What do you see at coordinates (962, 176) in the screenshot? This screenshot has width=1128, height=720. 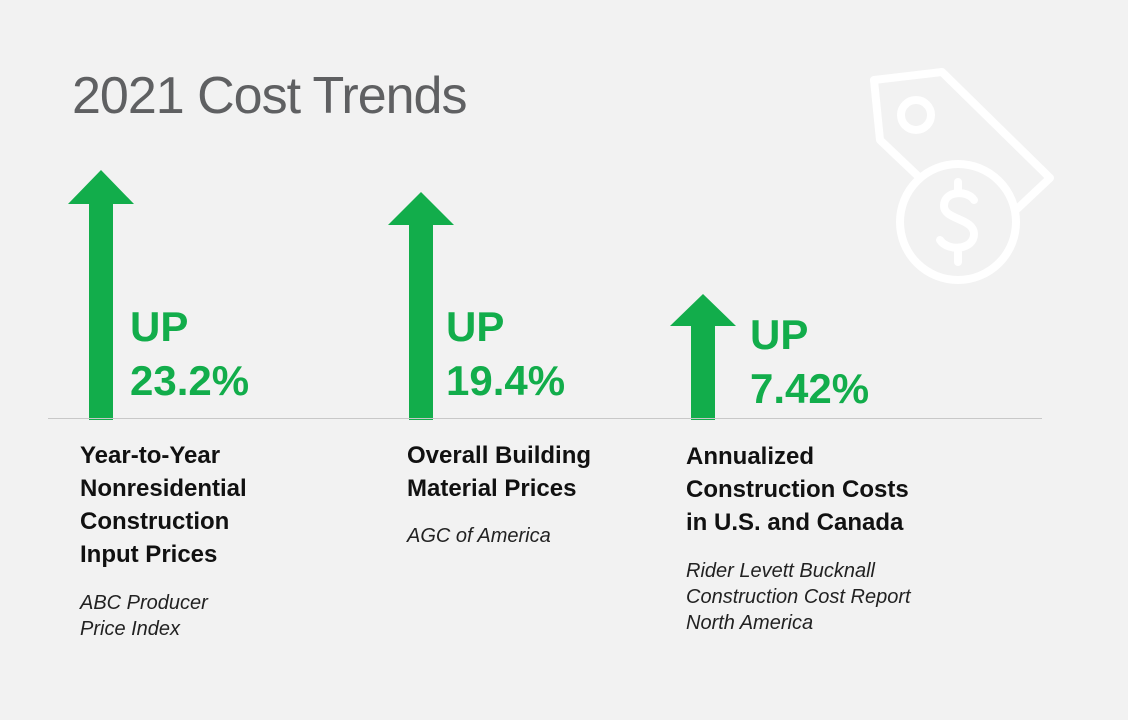 I see `price-tag-dollar-icon` at bounding box center [962, 176].